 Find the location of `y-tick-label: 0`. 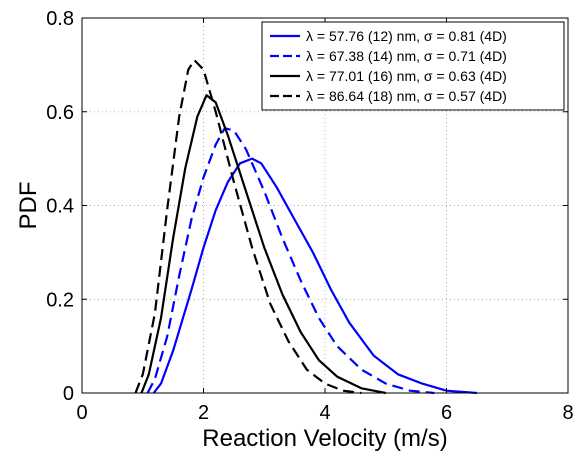

y-tick-label: 0 is located at coordinates (68, 394).